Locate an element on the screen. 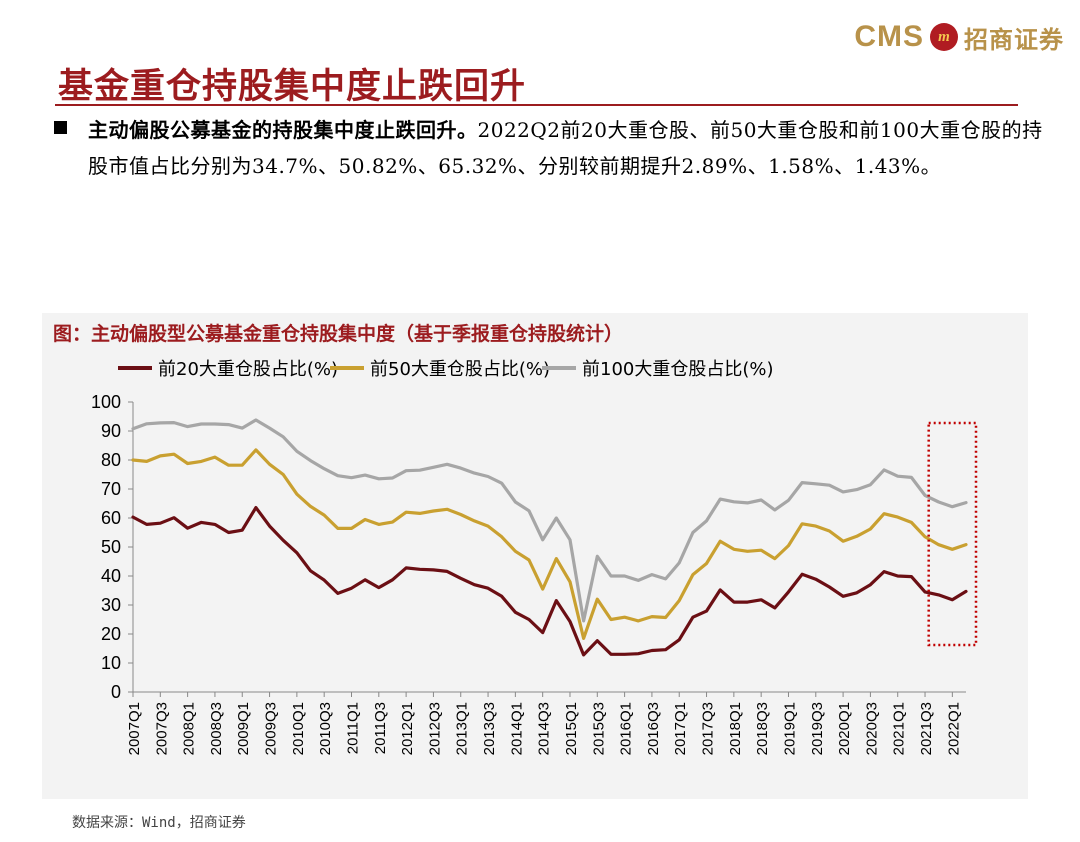 Image resolution: width=1080 pixels, height=842 pixels. x-tick-label: 2008Q1 is located at coordinates (189, 728).